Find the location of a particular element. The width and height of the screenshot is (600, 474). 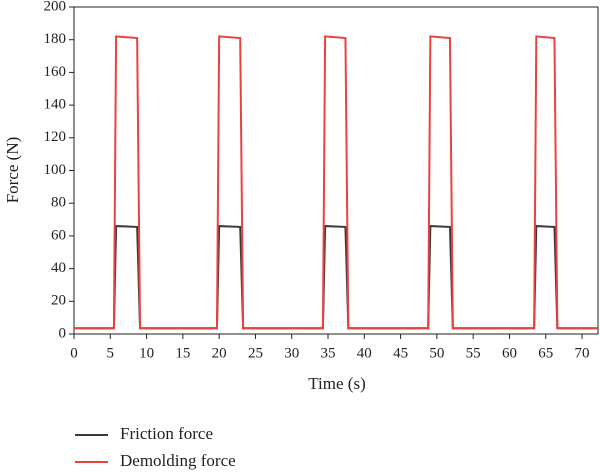

x-tick-label: 70 is located at coordinates (582, 353).